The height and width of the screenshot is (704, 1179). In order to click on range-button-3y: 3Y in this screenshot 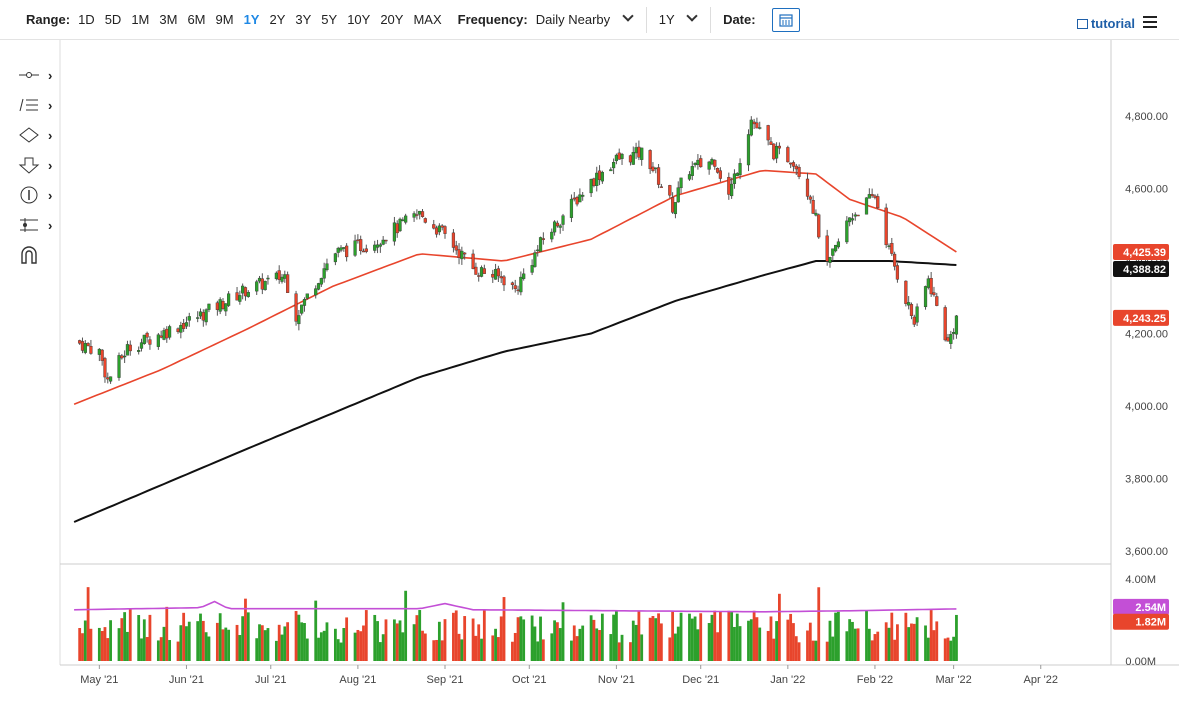, I will do `click(303, 19)`.